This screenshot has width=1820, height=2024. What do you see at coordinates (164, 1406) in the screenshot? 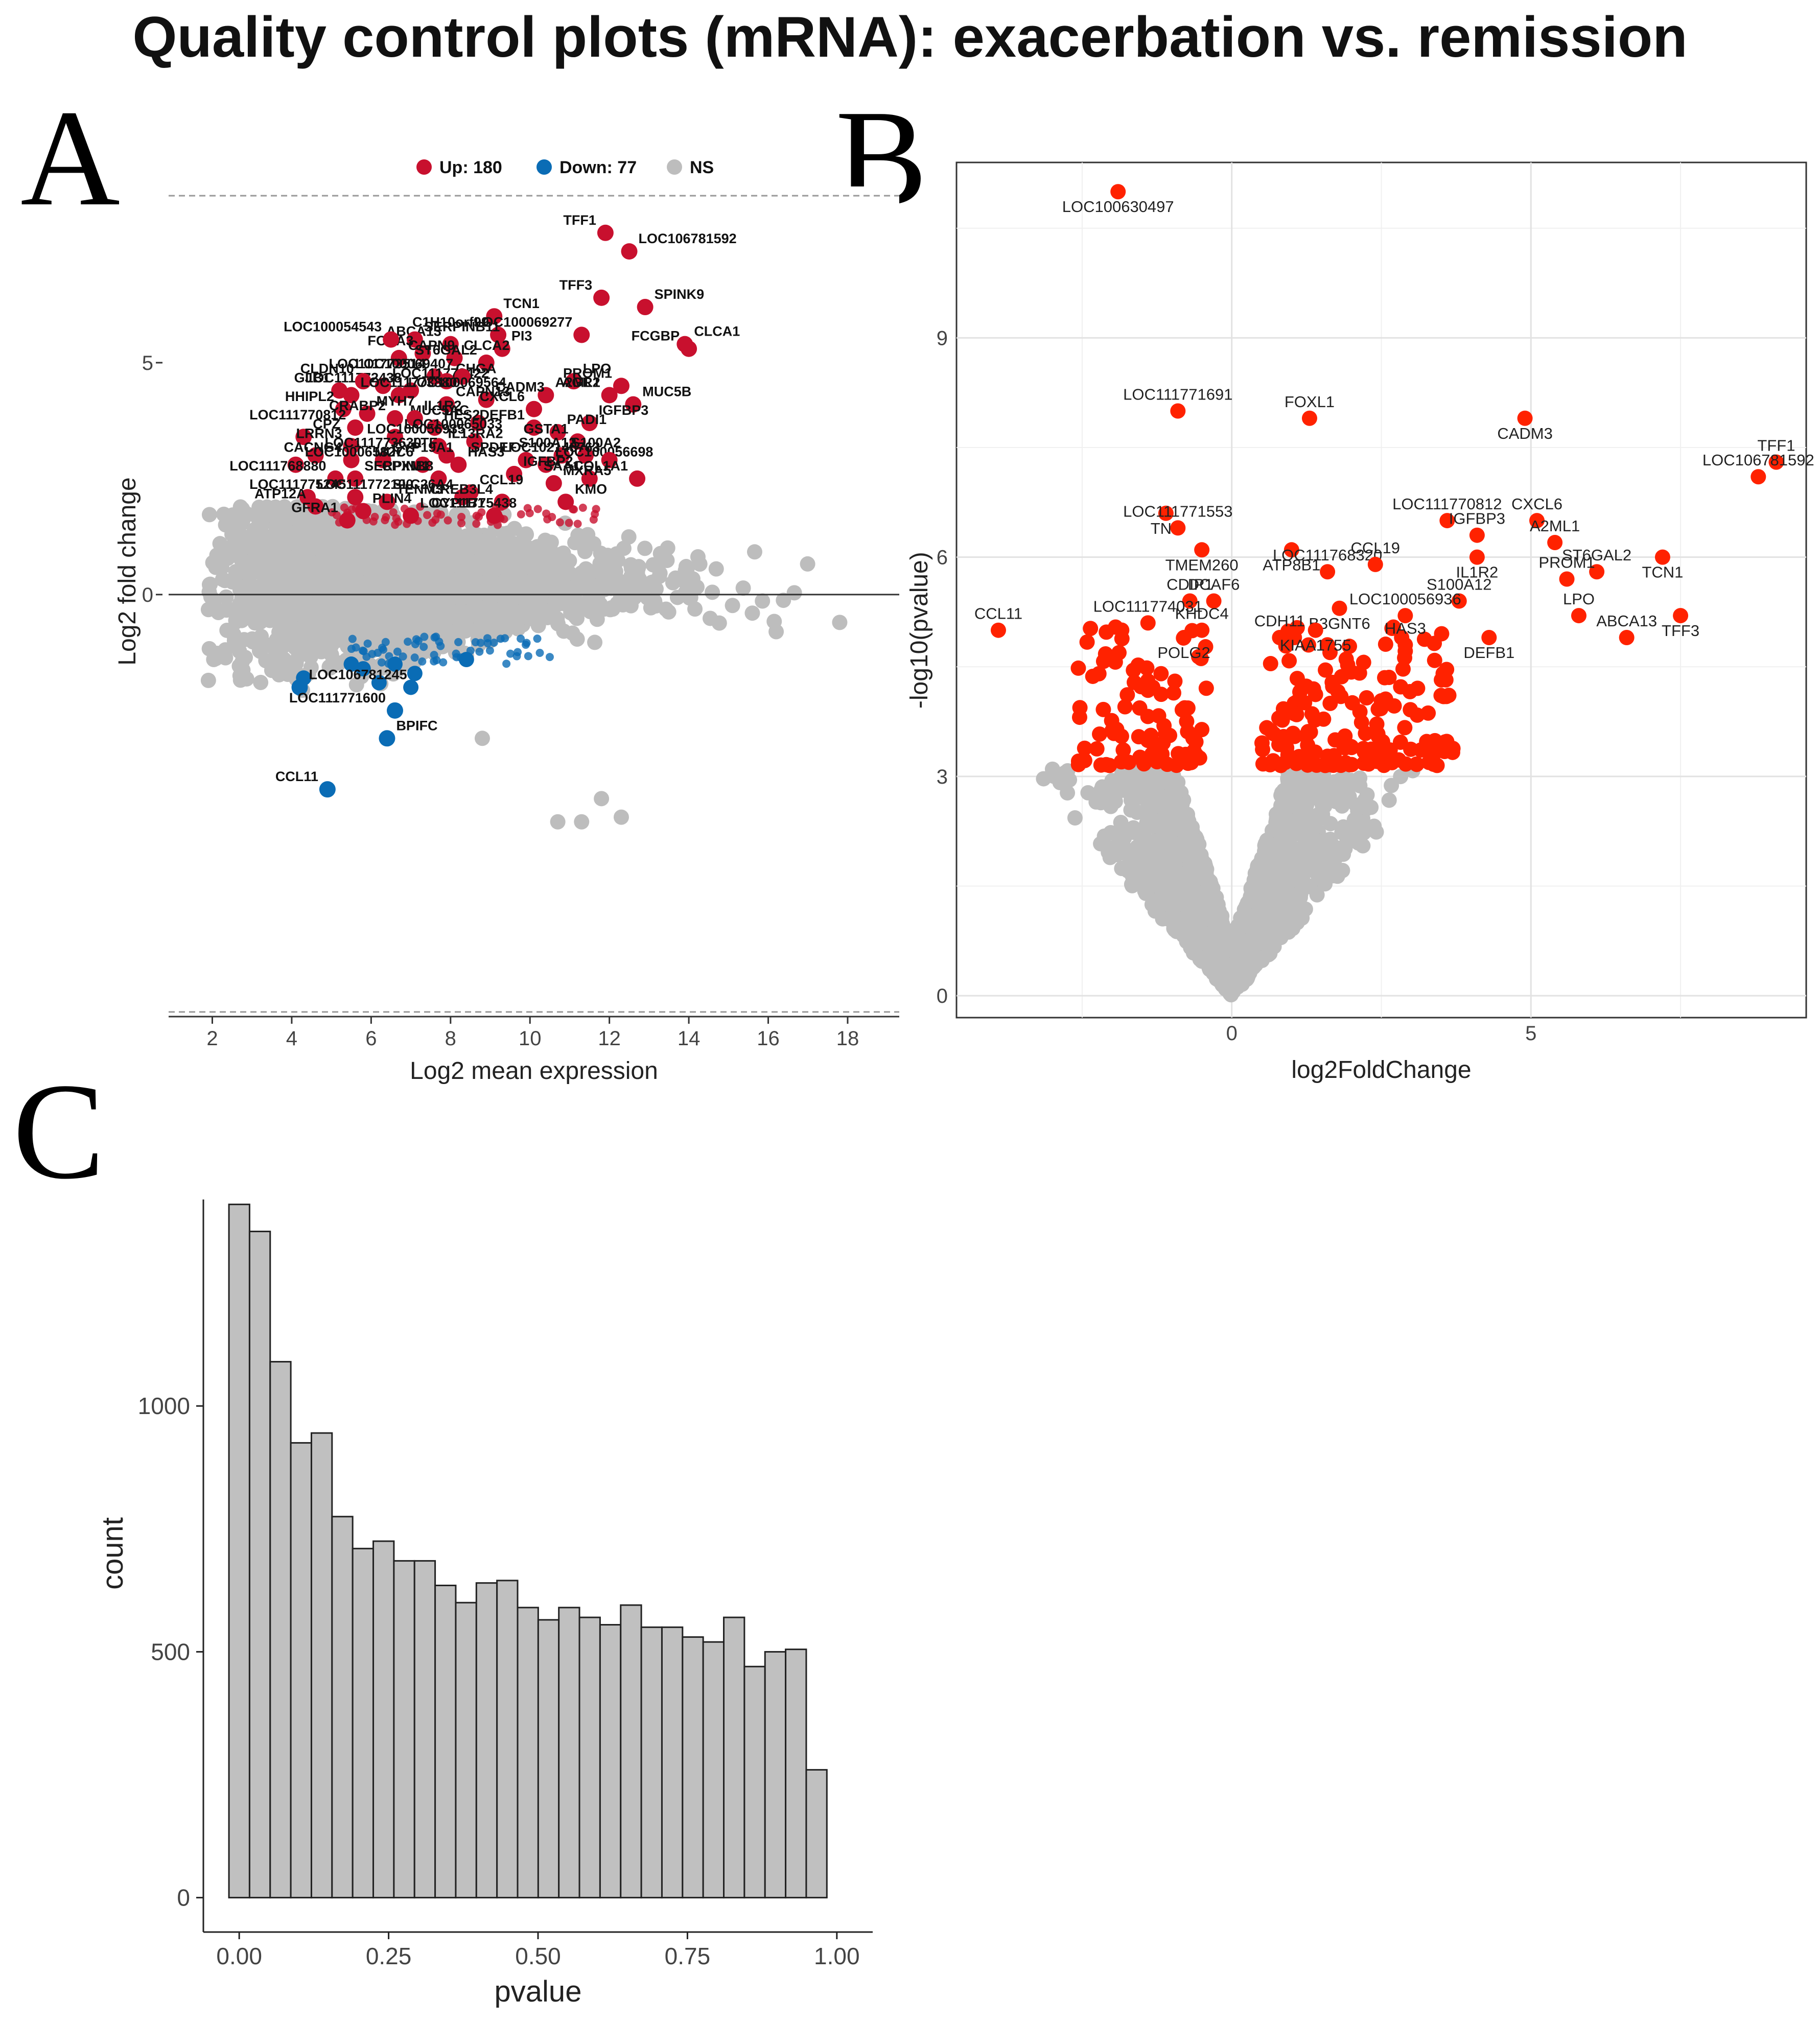
I see `histogram-y-tick-label: 1000` at bounding box center [164, 1406].